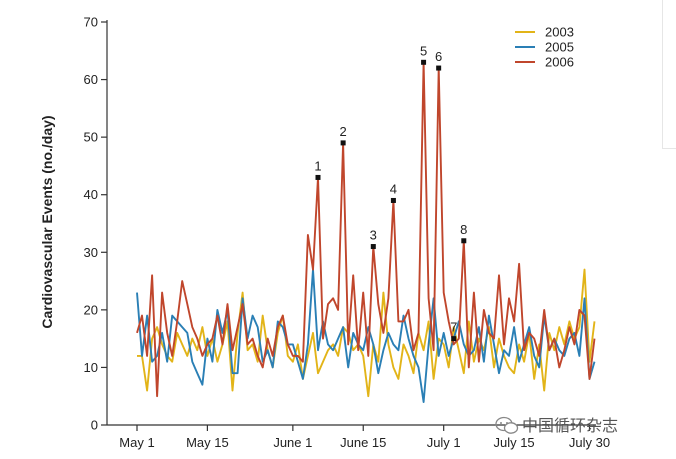 This screenshot has height=459, width=676. What do you see at coordinates (47, 221) in the screenshot?
I see `y-axis-label: Cardiovascular Events (no./day)` at bounding box center [47, 221].